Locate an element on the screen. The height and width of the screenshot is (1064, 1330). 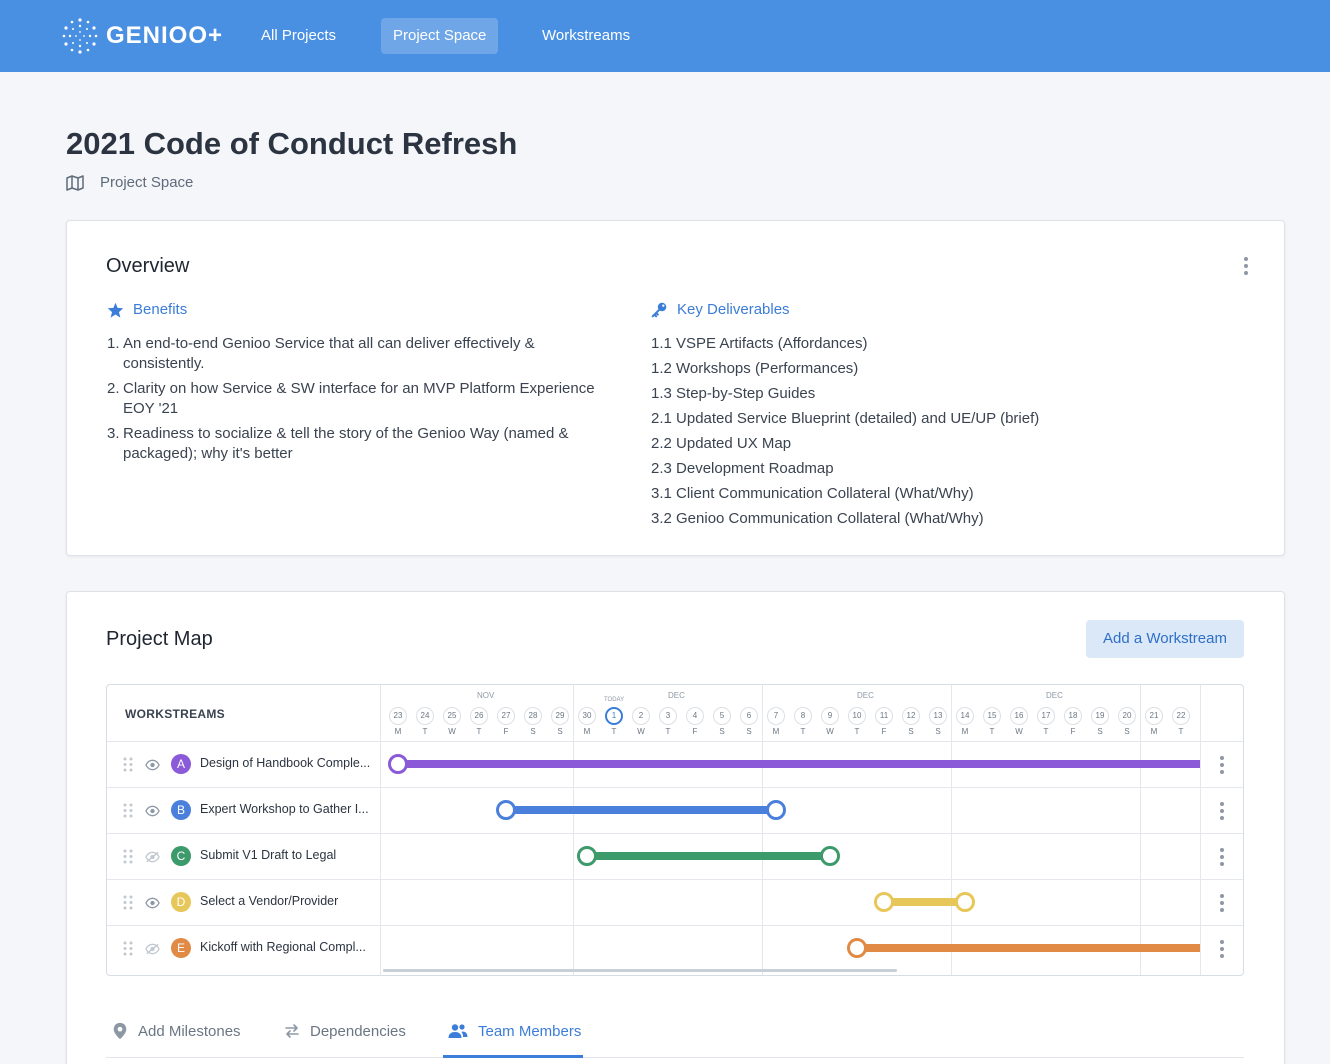
date-label: 14 is located at coordinates (965, 716).